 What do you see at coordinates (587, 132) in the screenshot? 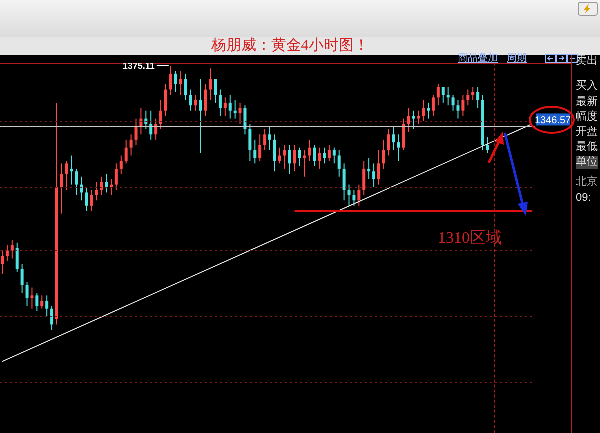
I see `text: 开盘` at bounding box center [587, 132].